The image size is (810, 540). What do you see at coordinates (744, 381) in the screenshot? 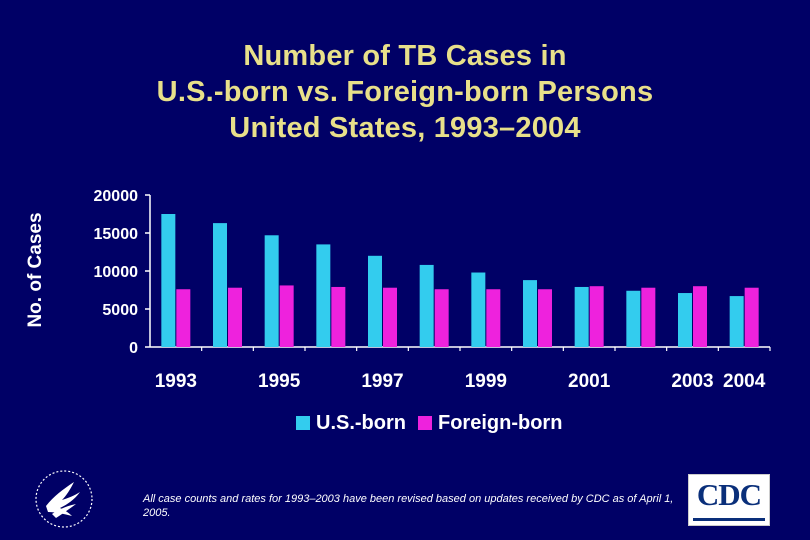
I see `x-tick-label-2004: 2004` at bounding box center [744, 381].